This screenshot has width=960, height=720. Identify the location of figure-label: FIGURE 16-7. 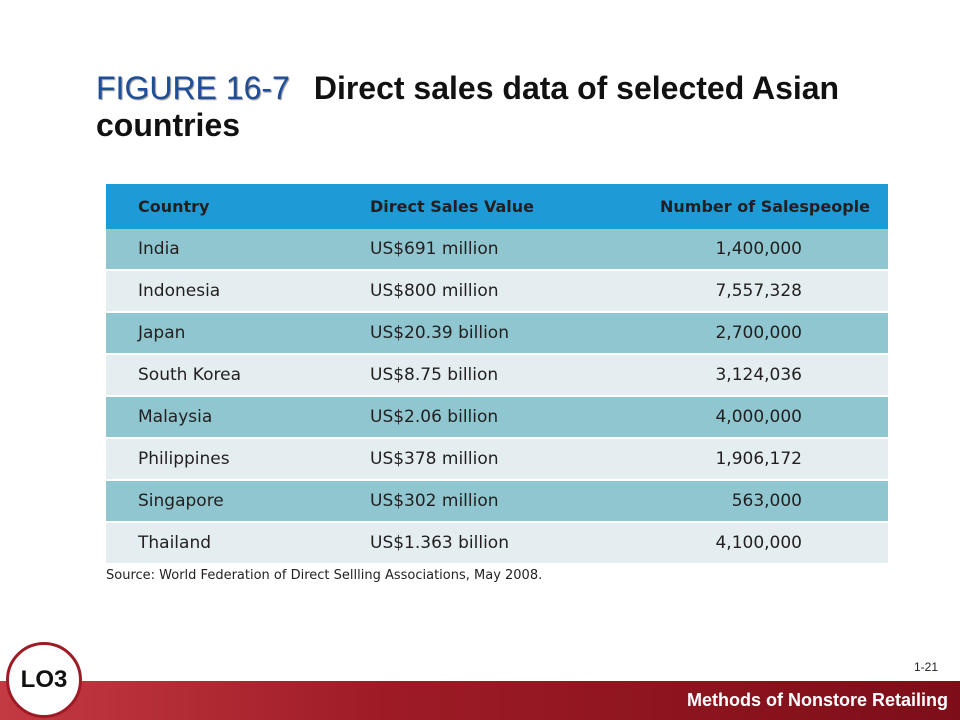
(193, 88).